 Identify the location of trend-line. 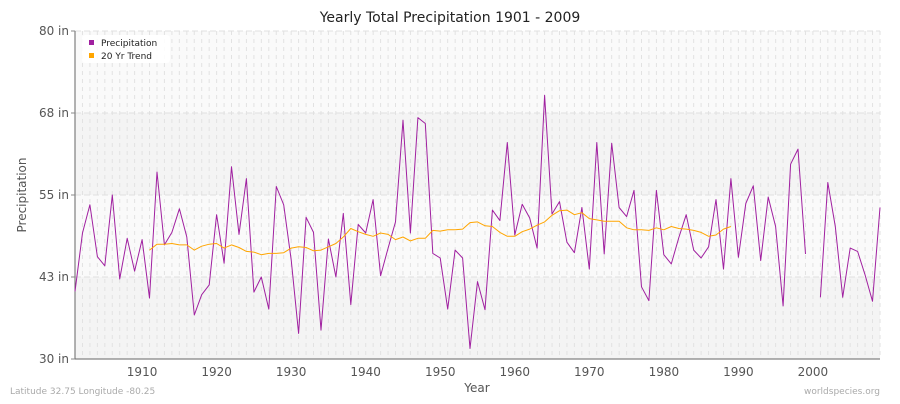
(440, 232).